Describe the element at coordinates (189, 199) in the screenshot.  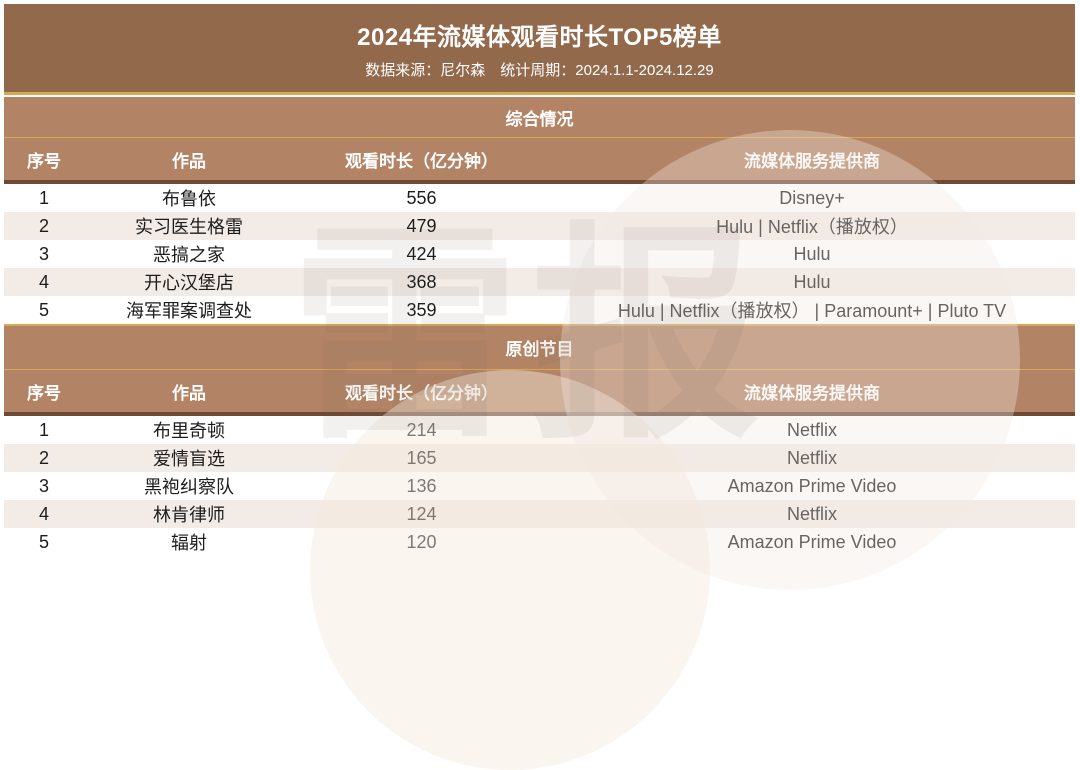
I see `cell-work: 布鲁依` at that location.